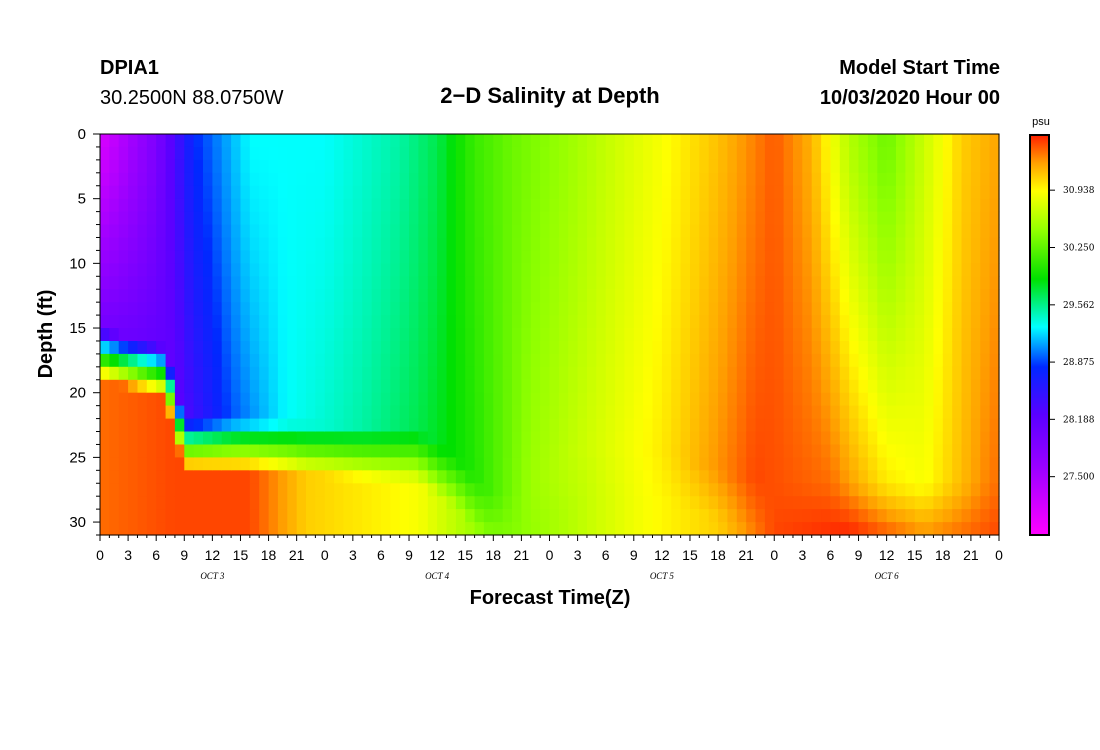 This screenshot has height=750, width=1100. What do you see at coordinates (1079, 420) in the screenshot?
I see `colorbar-tick-label: 28.188` at bounding box center [1079, 420].